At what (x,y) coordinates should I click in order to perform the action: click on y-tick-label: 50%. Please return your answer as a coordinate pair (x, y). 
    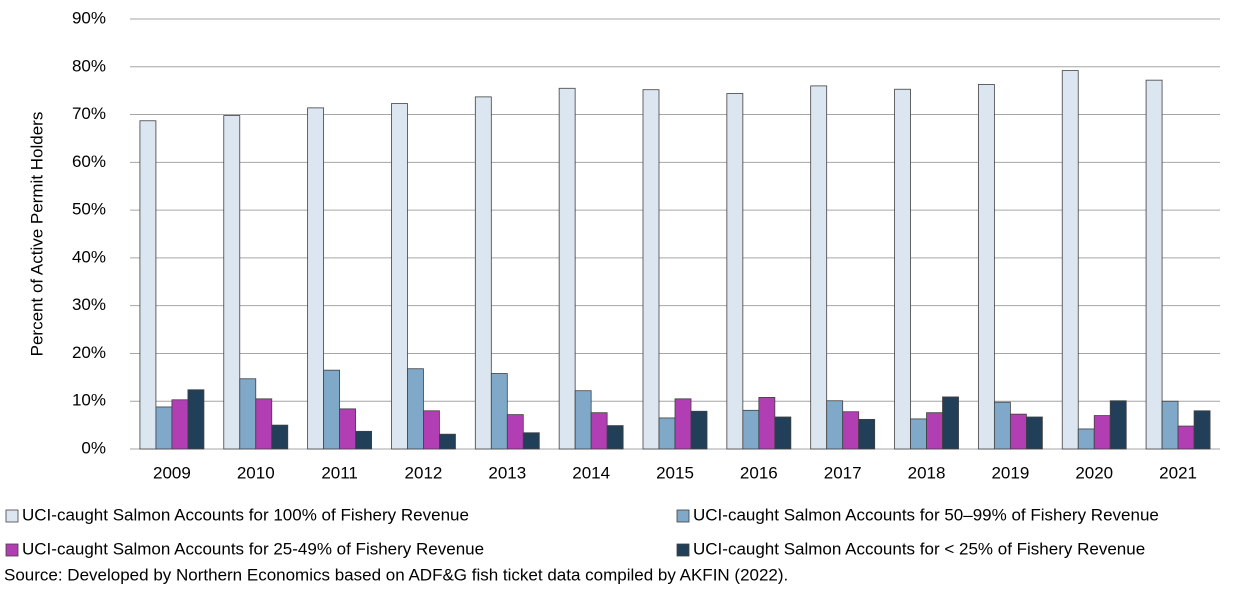
    Looking at the image, I should click on (89, 209).